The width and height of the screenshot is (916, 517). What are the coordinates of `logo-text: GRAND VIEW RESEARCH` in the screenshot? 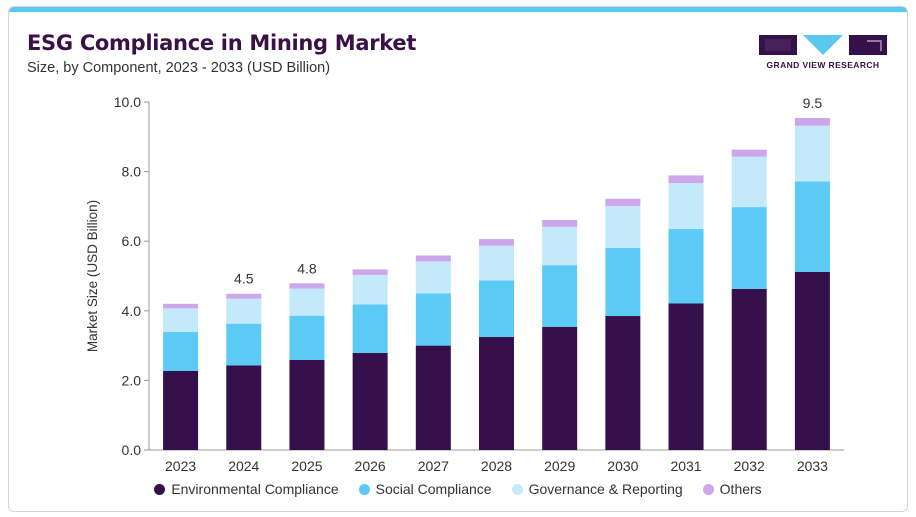 It's located at (823, 65).